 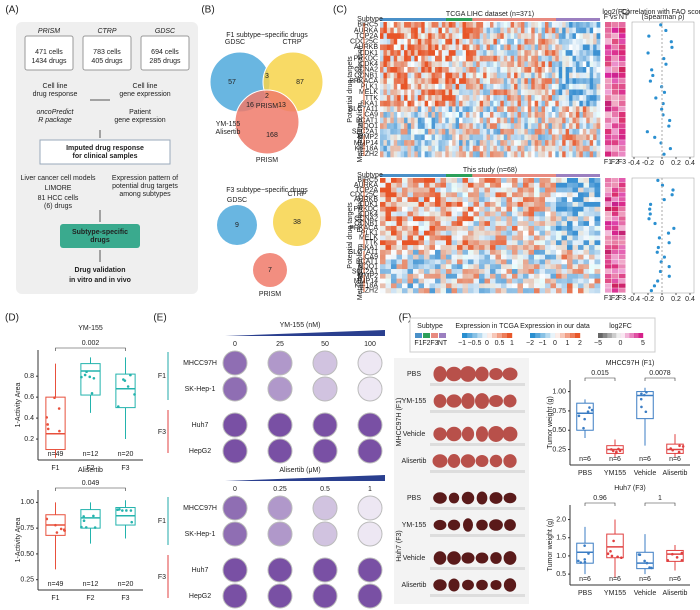 I want to click on y-label: 1-Activity Area, so click(x=18, y=405).